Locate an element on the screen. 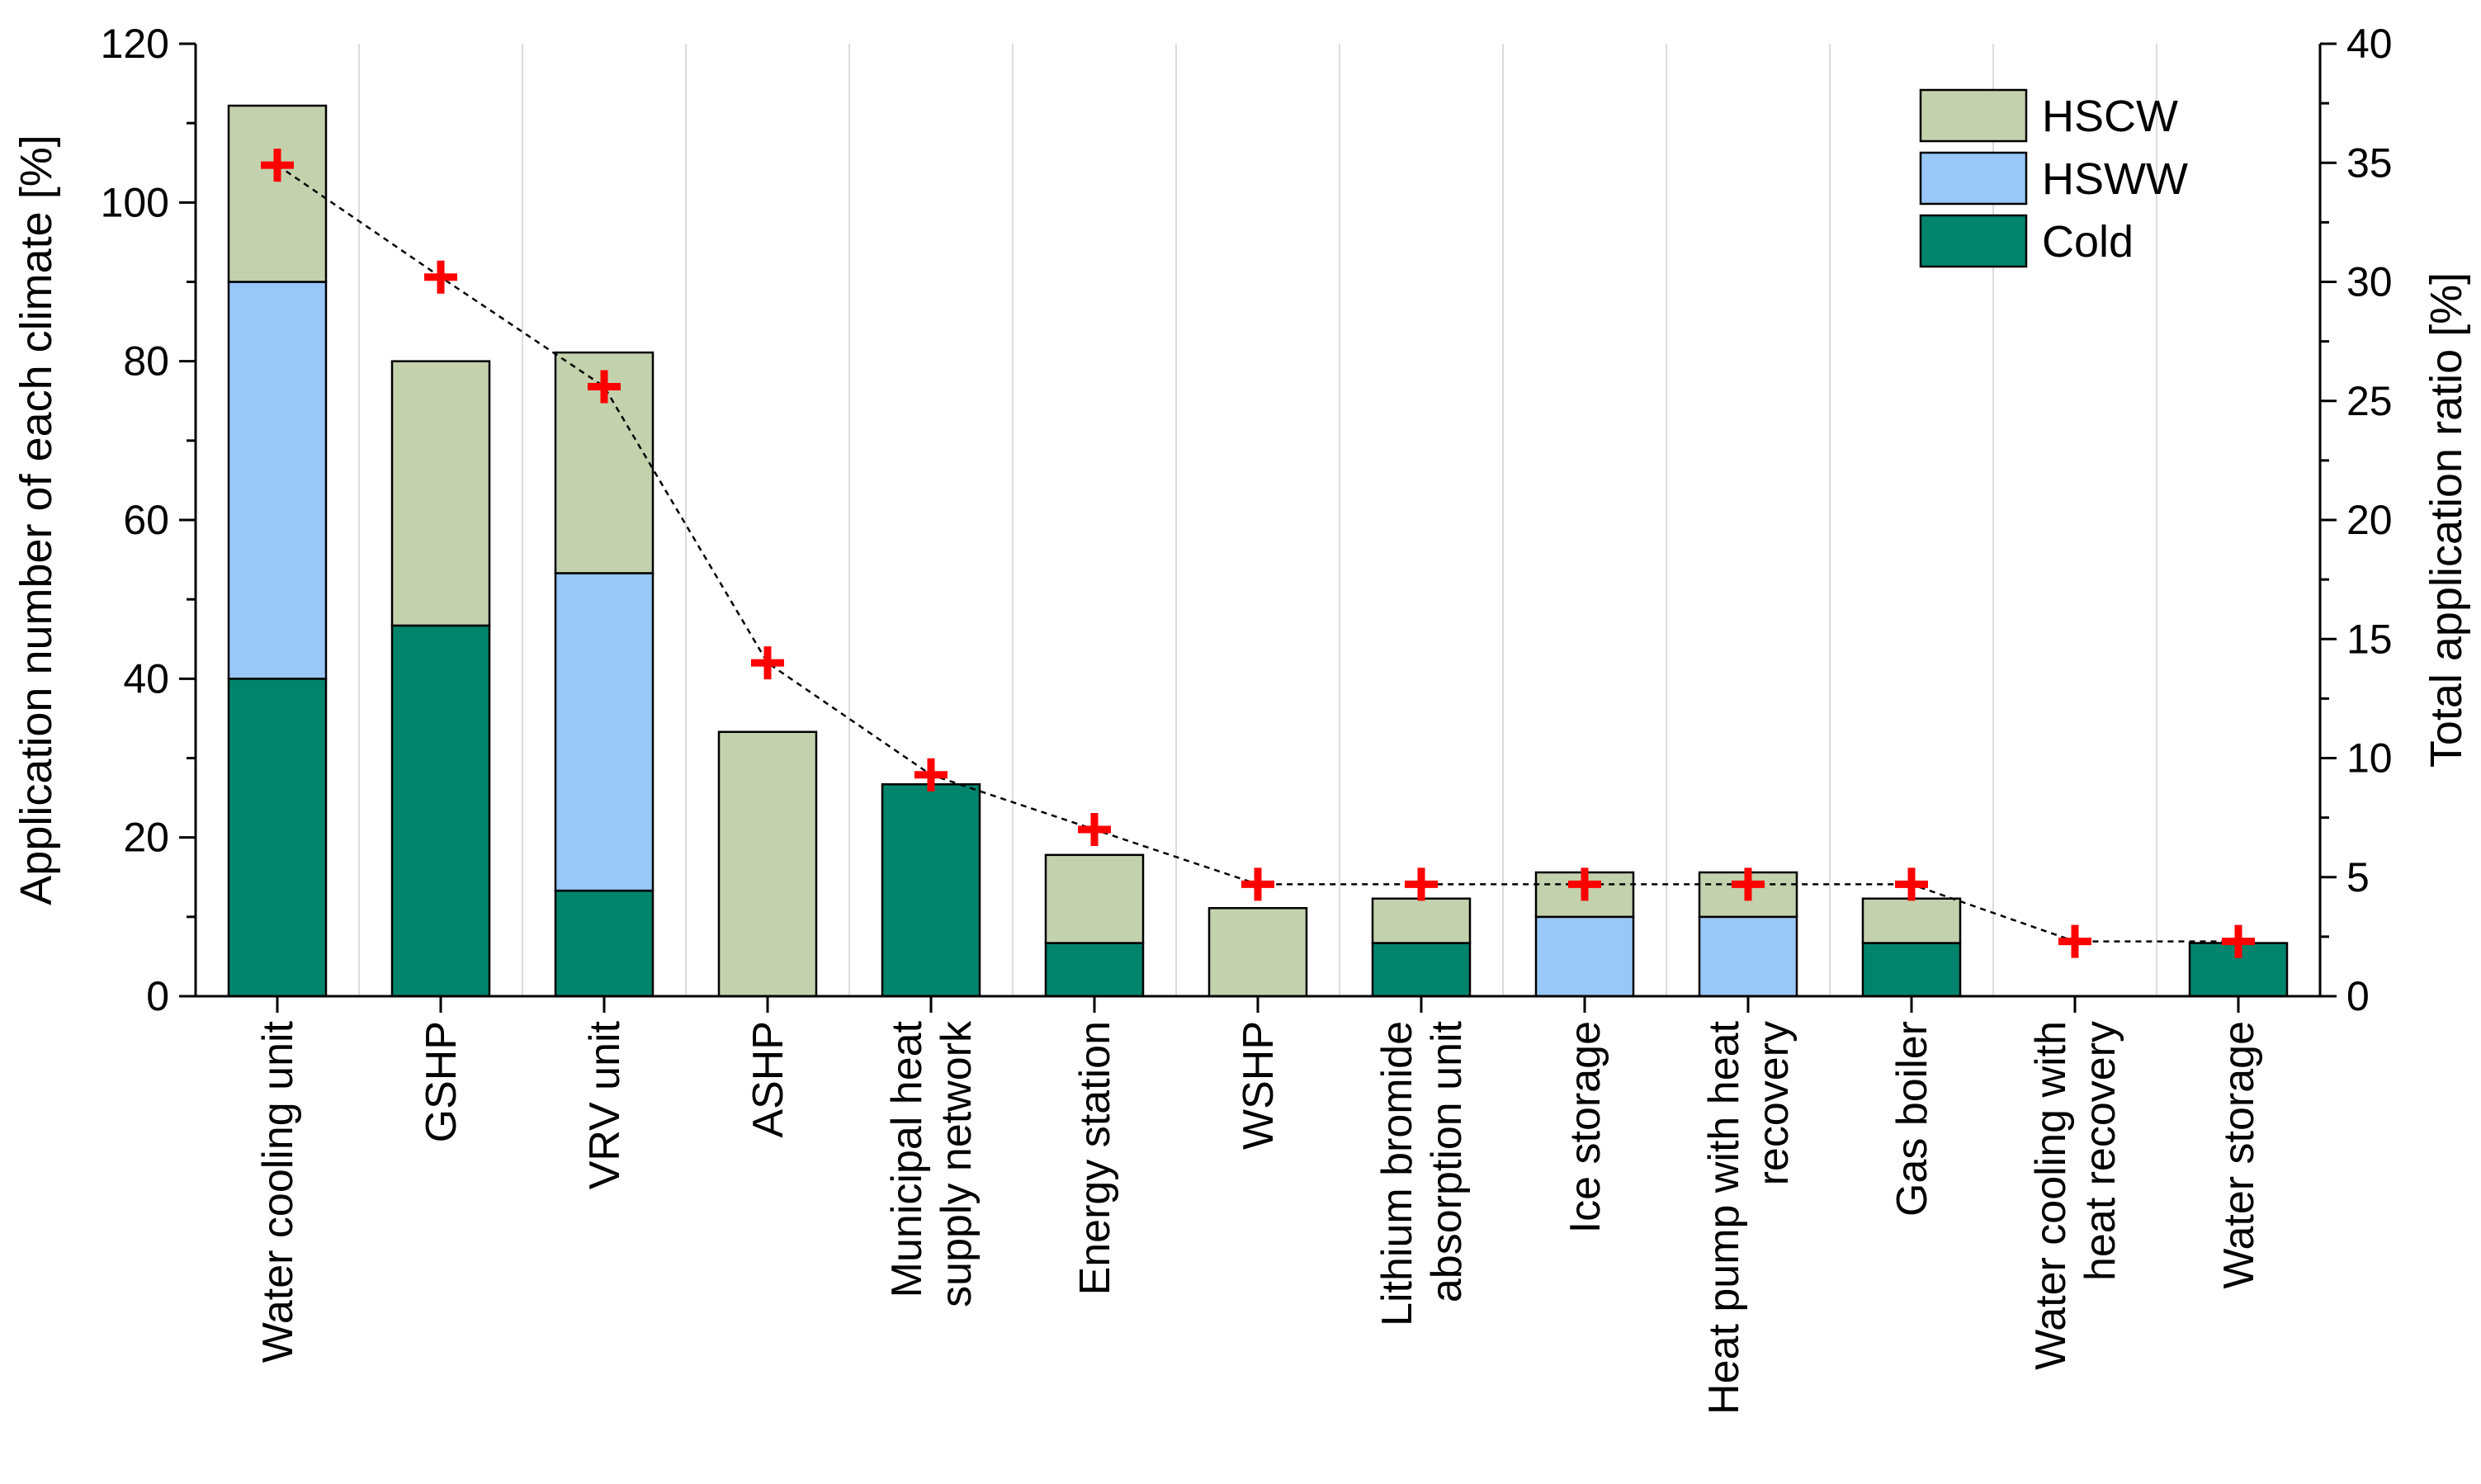 Image resolution: width=2481 pixels, height=1484 pixels. right-tick-label: 5 is located at coordinates (2358, 877).